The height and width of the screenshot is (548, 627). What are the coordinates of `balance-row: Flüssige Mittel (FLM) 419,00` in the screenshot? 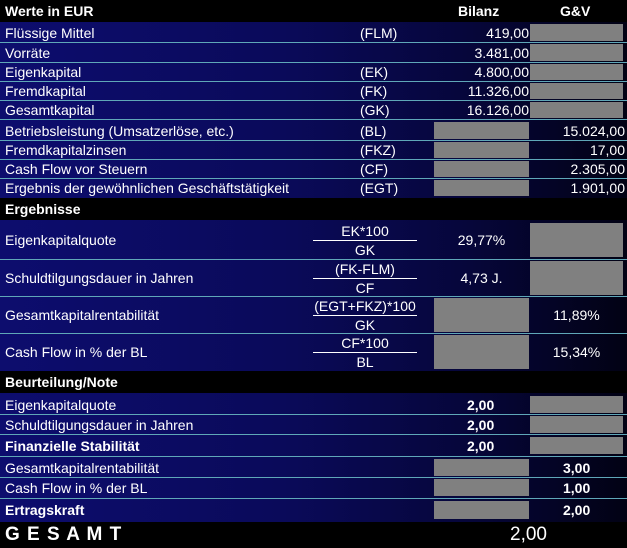 It's located at (313, 32).